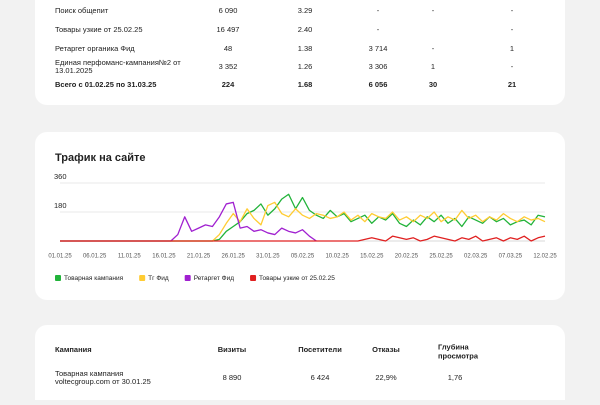 This screenshot has width=600, height=405. I want to click on x-tick-label: 02.03.25, so click(476, 257).